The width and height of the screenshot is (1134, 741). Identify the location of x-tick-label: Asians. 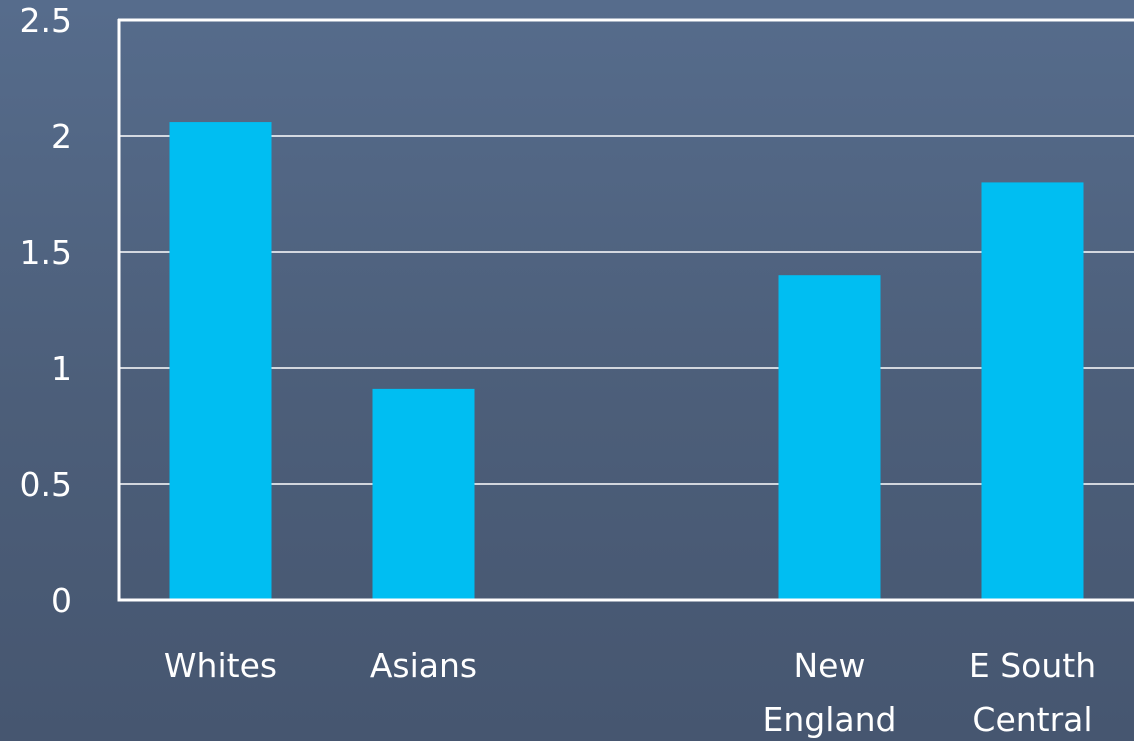
(423, 665).